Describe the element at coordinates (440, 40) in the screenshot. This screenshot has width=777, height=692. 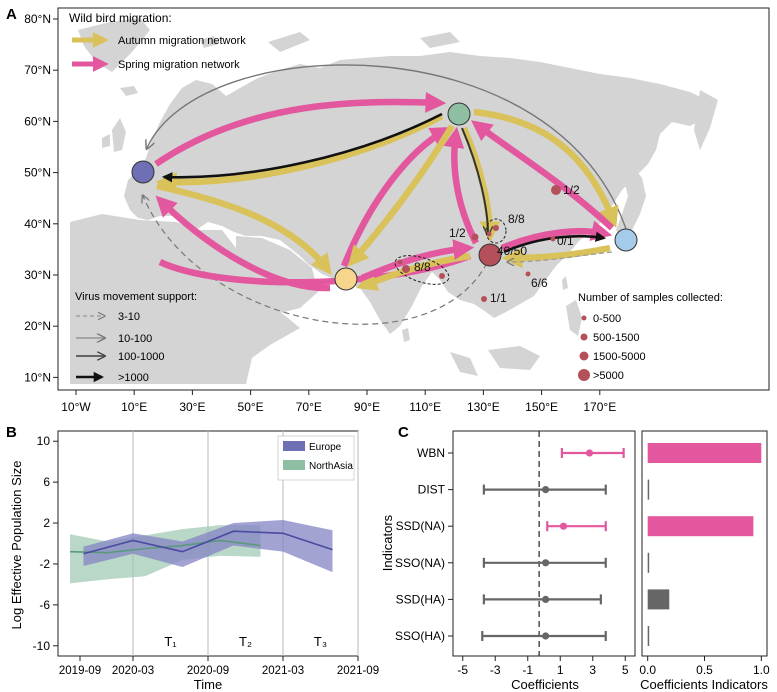
I see `land-severnaya` at that location.